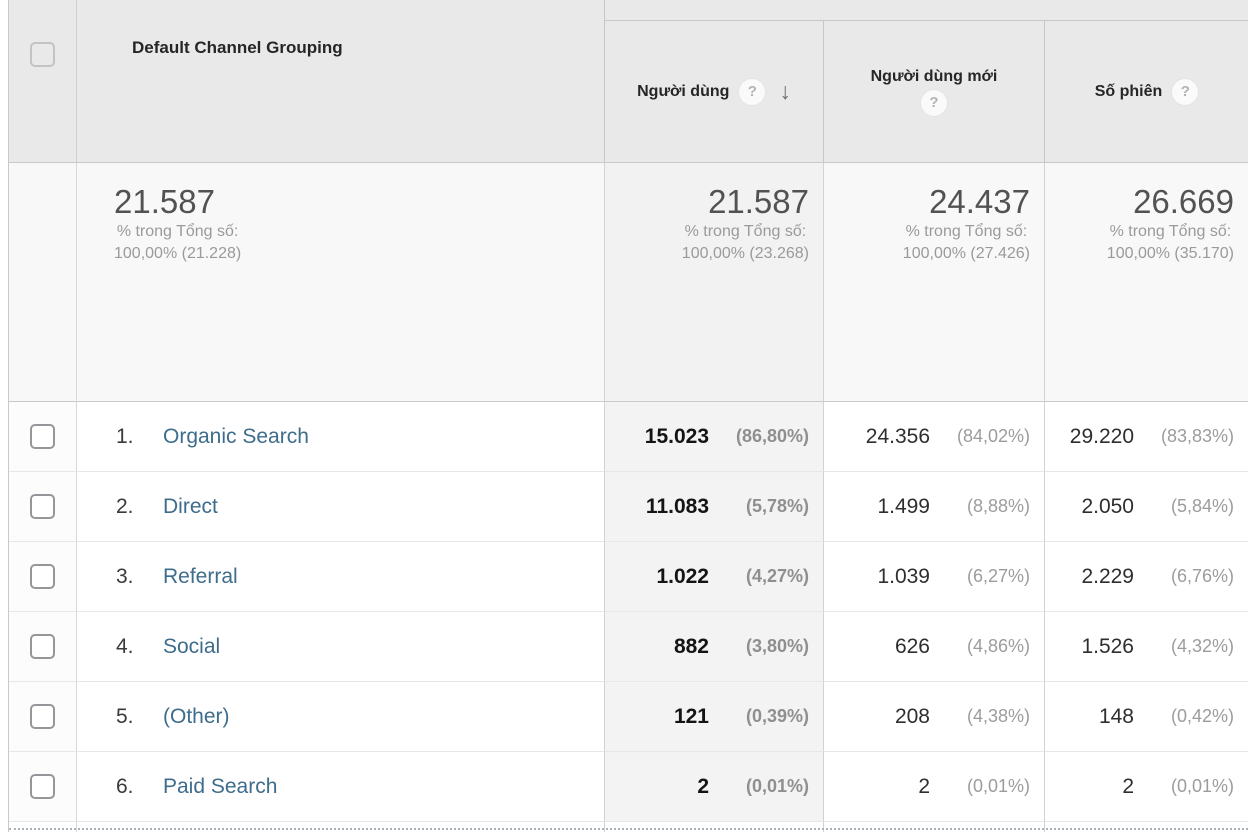 The height and width of the screenshot is (832, 1248). Describe the element at coordinates (340, 717) in the screenshot. I see `table-row: 5. (Other)` at that location.